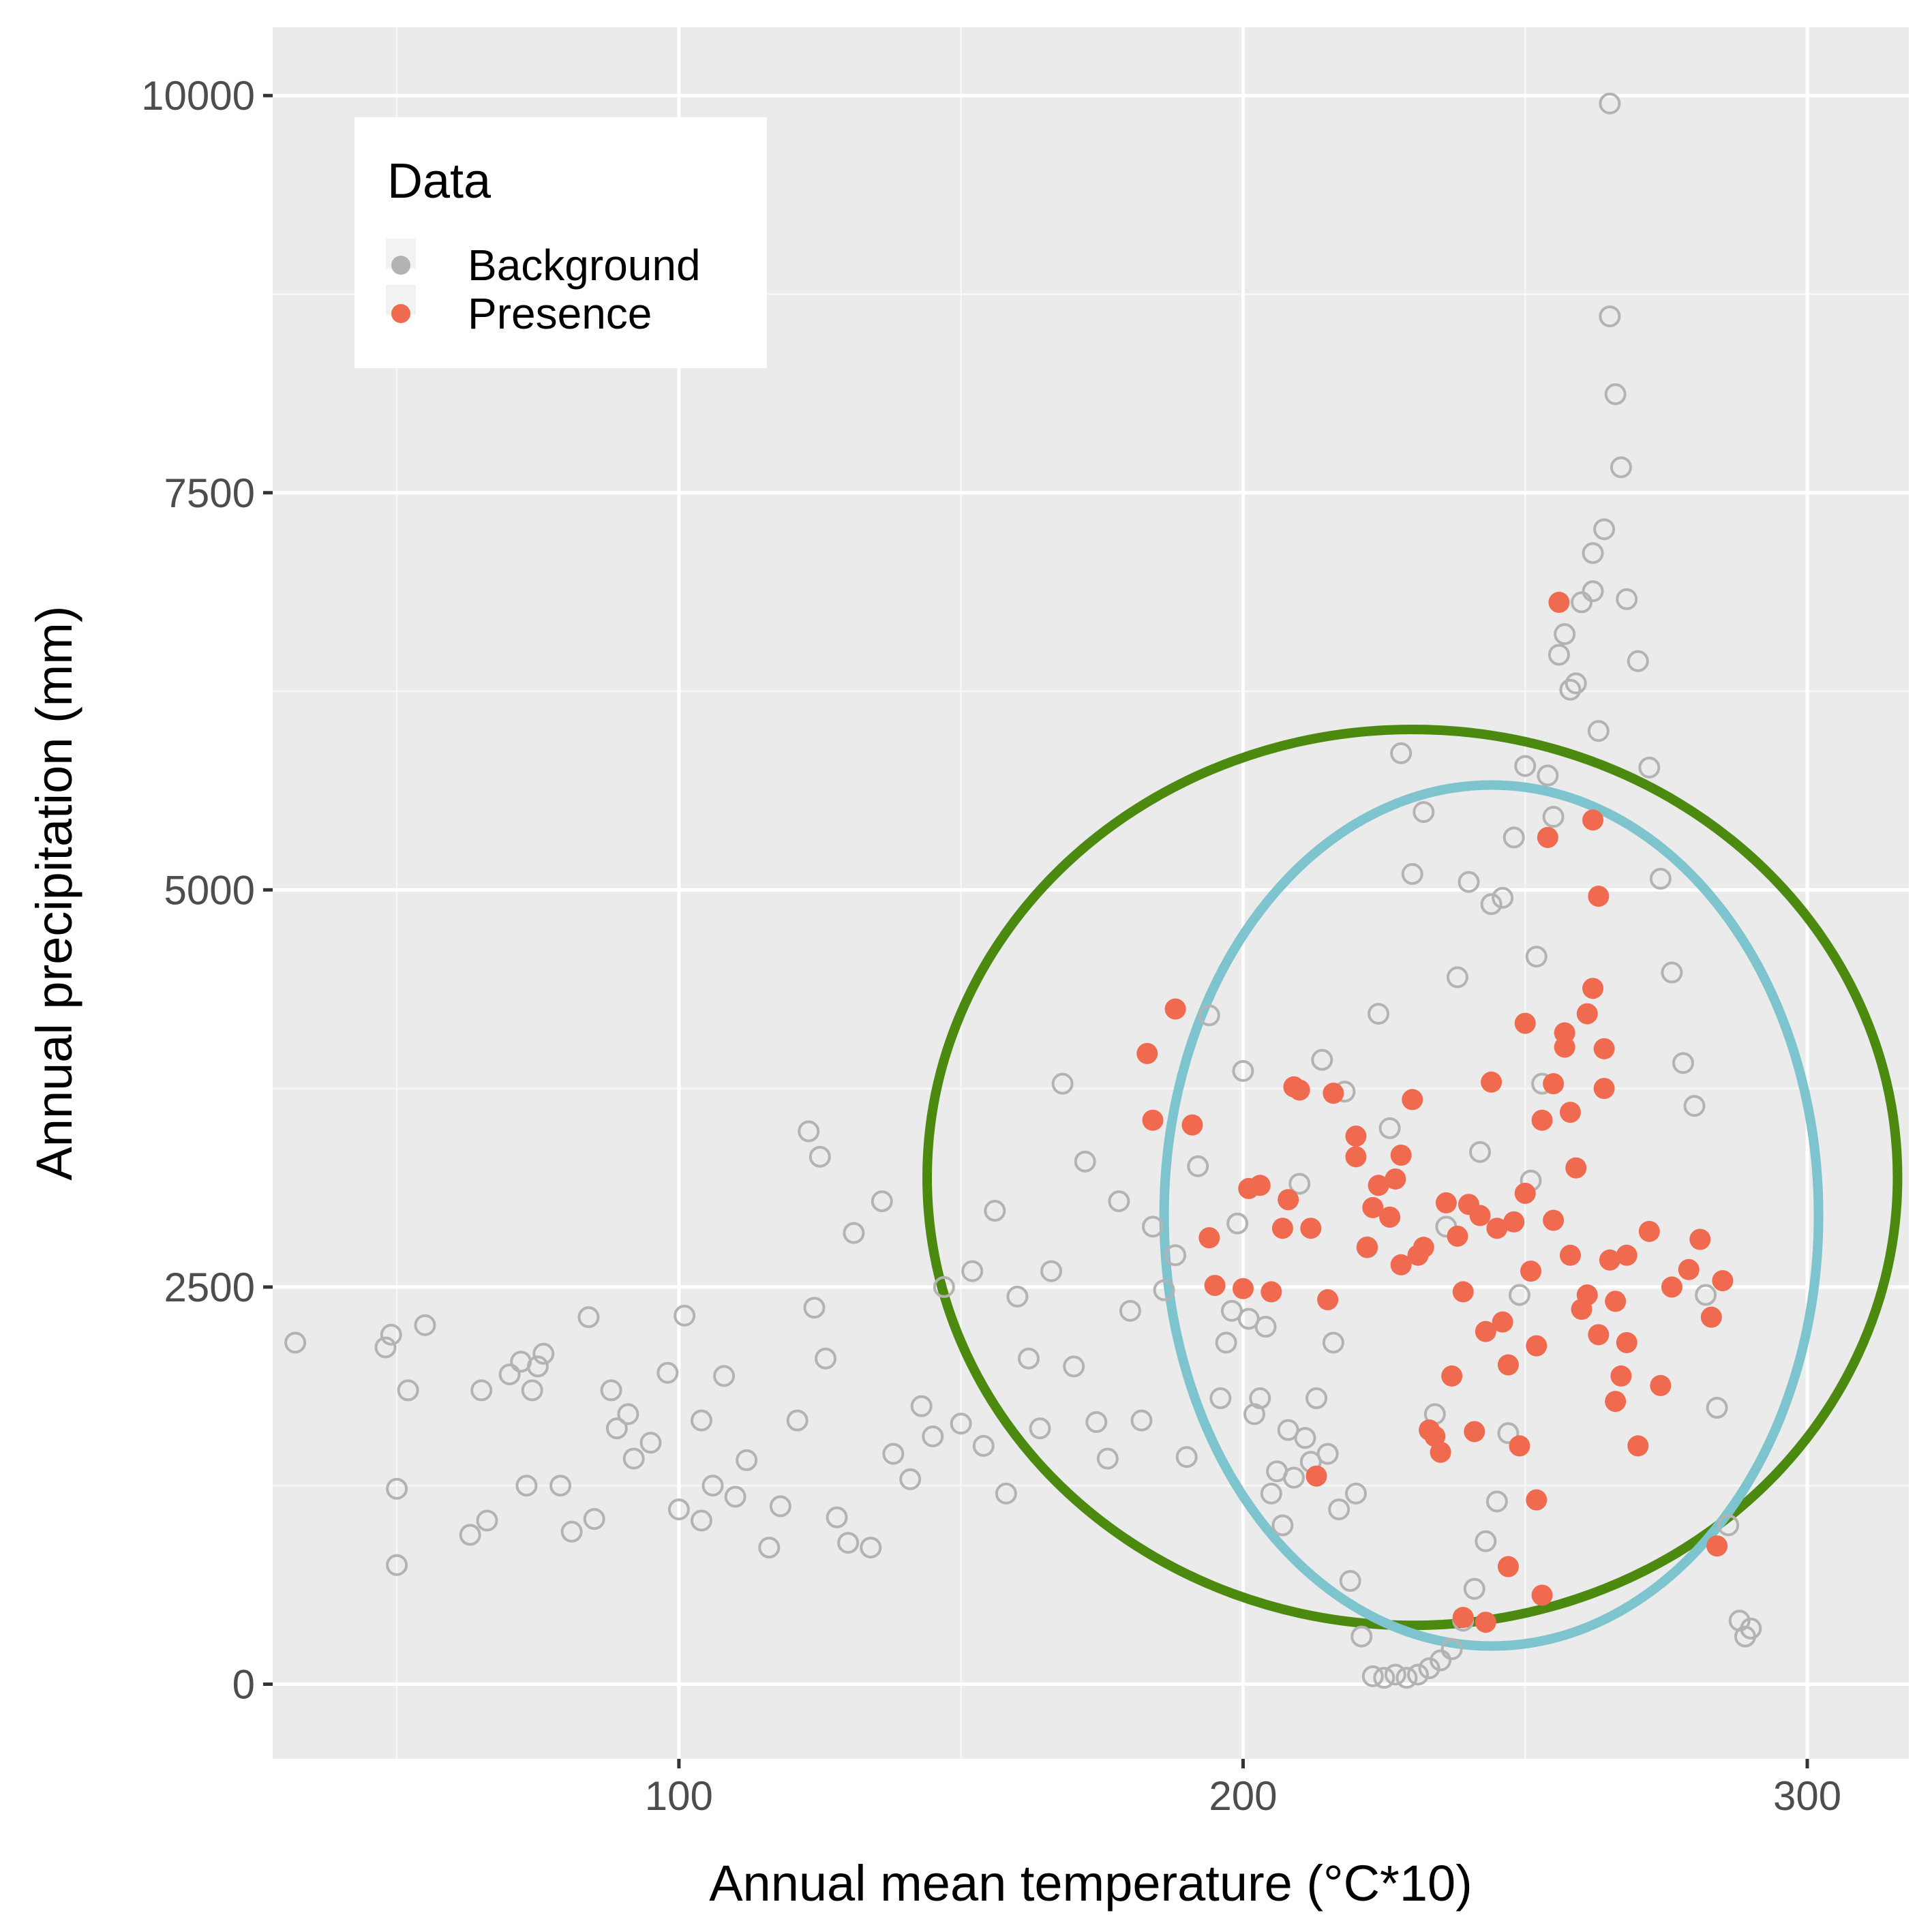  I want to click on y-tick-label: 2500, so click(210, 1288).